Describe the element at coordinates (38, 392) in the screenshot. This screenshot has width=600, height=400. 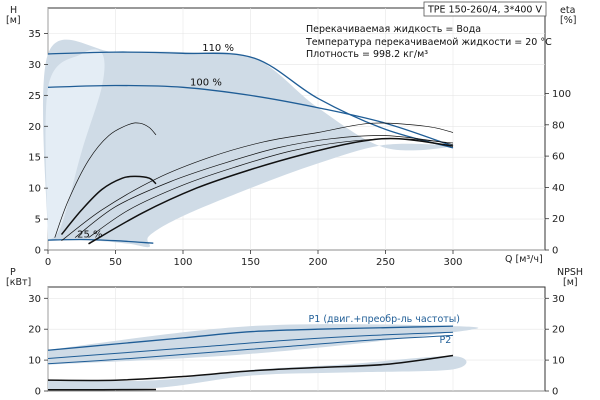
I see `p-tick-label: 0` at that location.